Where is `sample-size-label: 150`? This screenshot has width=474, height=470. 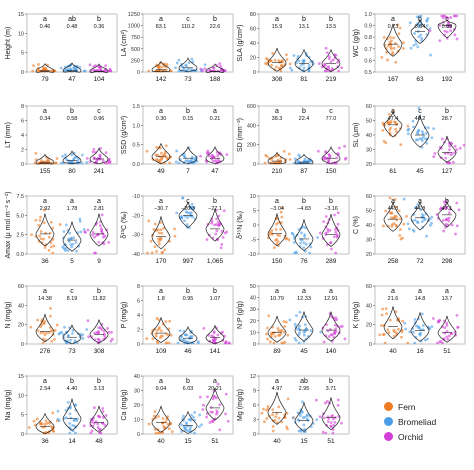
sample-size-label: 150 is located at coordinates (331, 171).